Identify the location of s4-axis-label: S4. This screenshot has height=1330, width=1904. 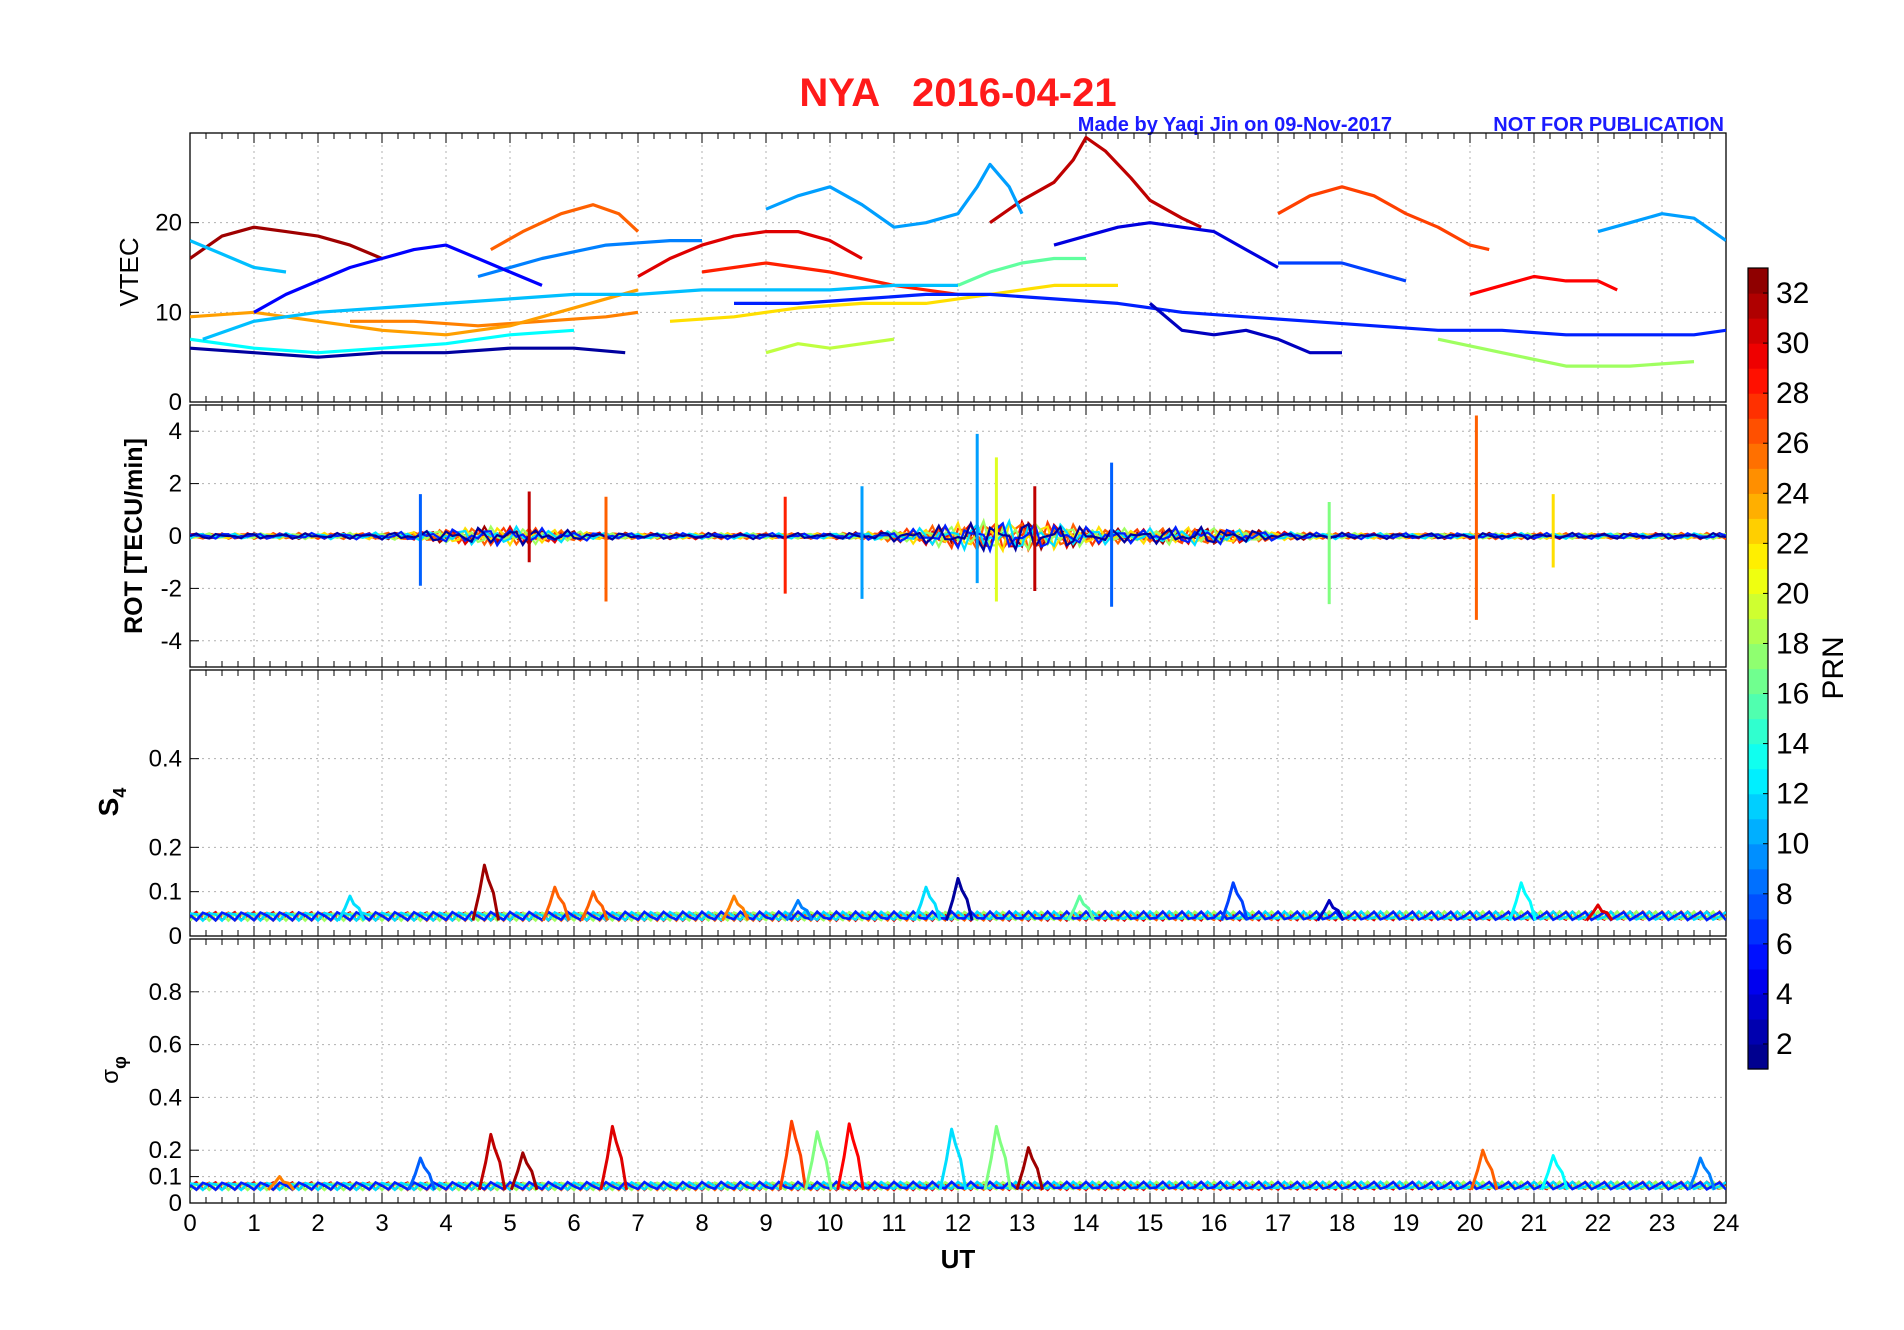
(111, 802).